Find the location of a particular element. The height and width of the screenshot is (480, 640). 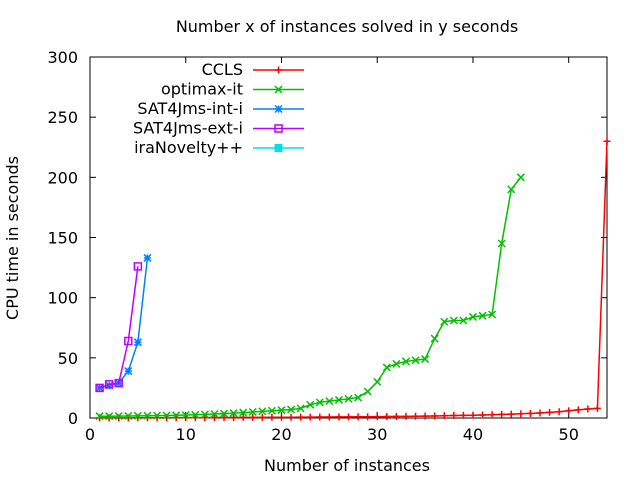

y-tick-label: 250 is located at coordinates (62, 117).